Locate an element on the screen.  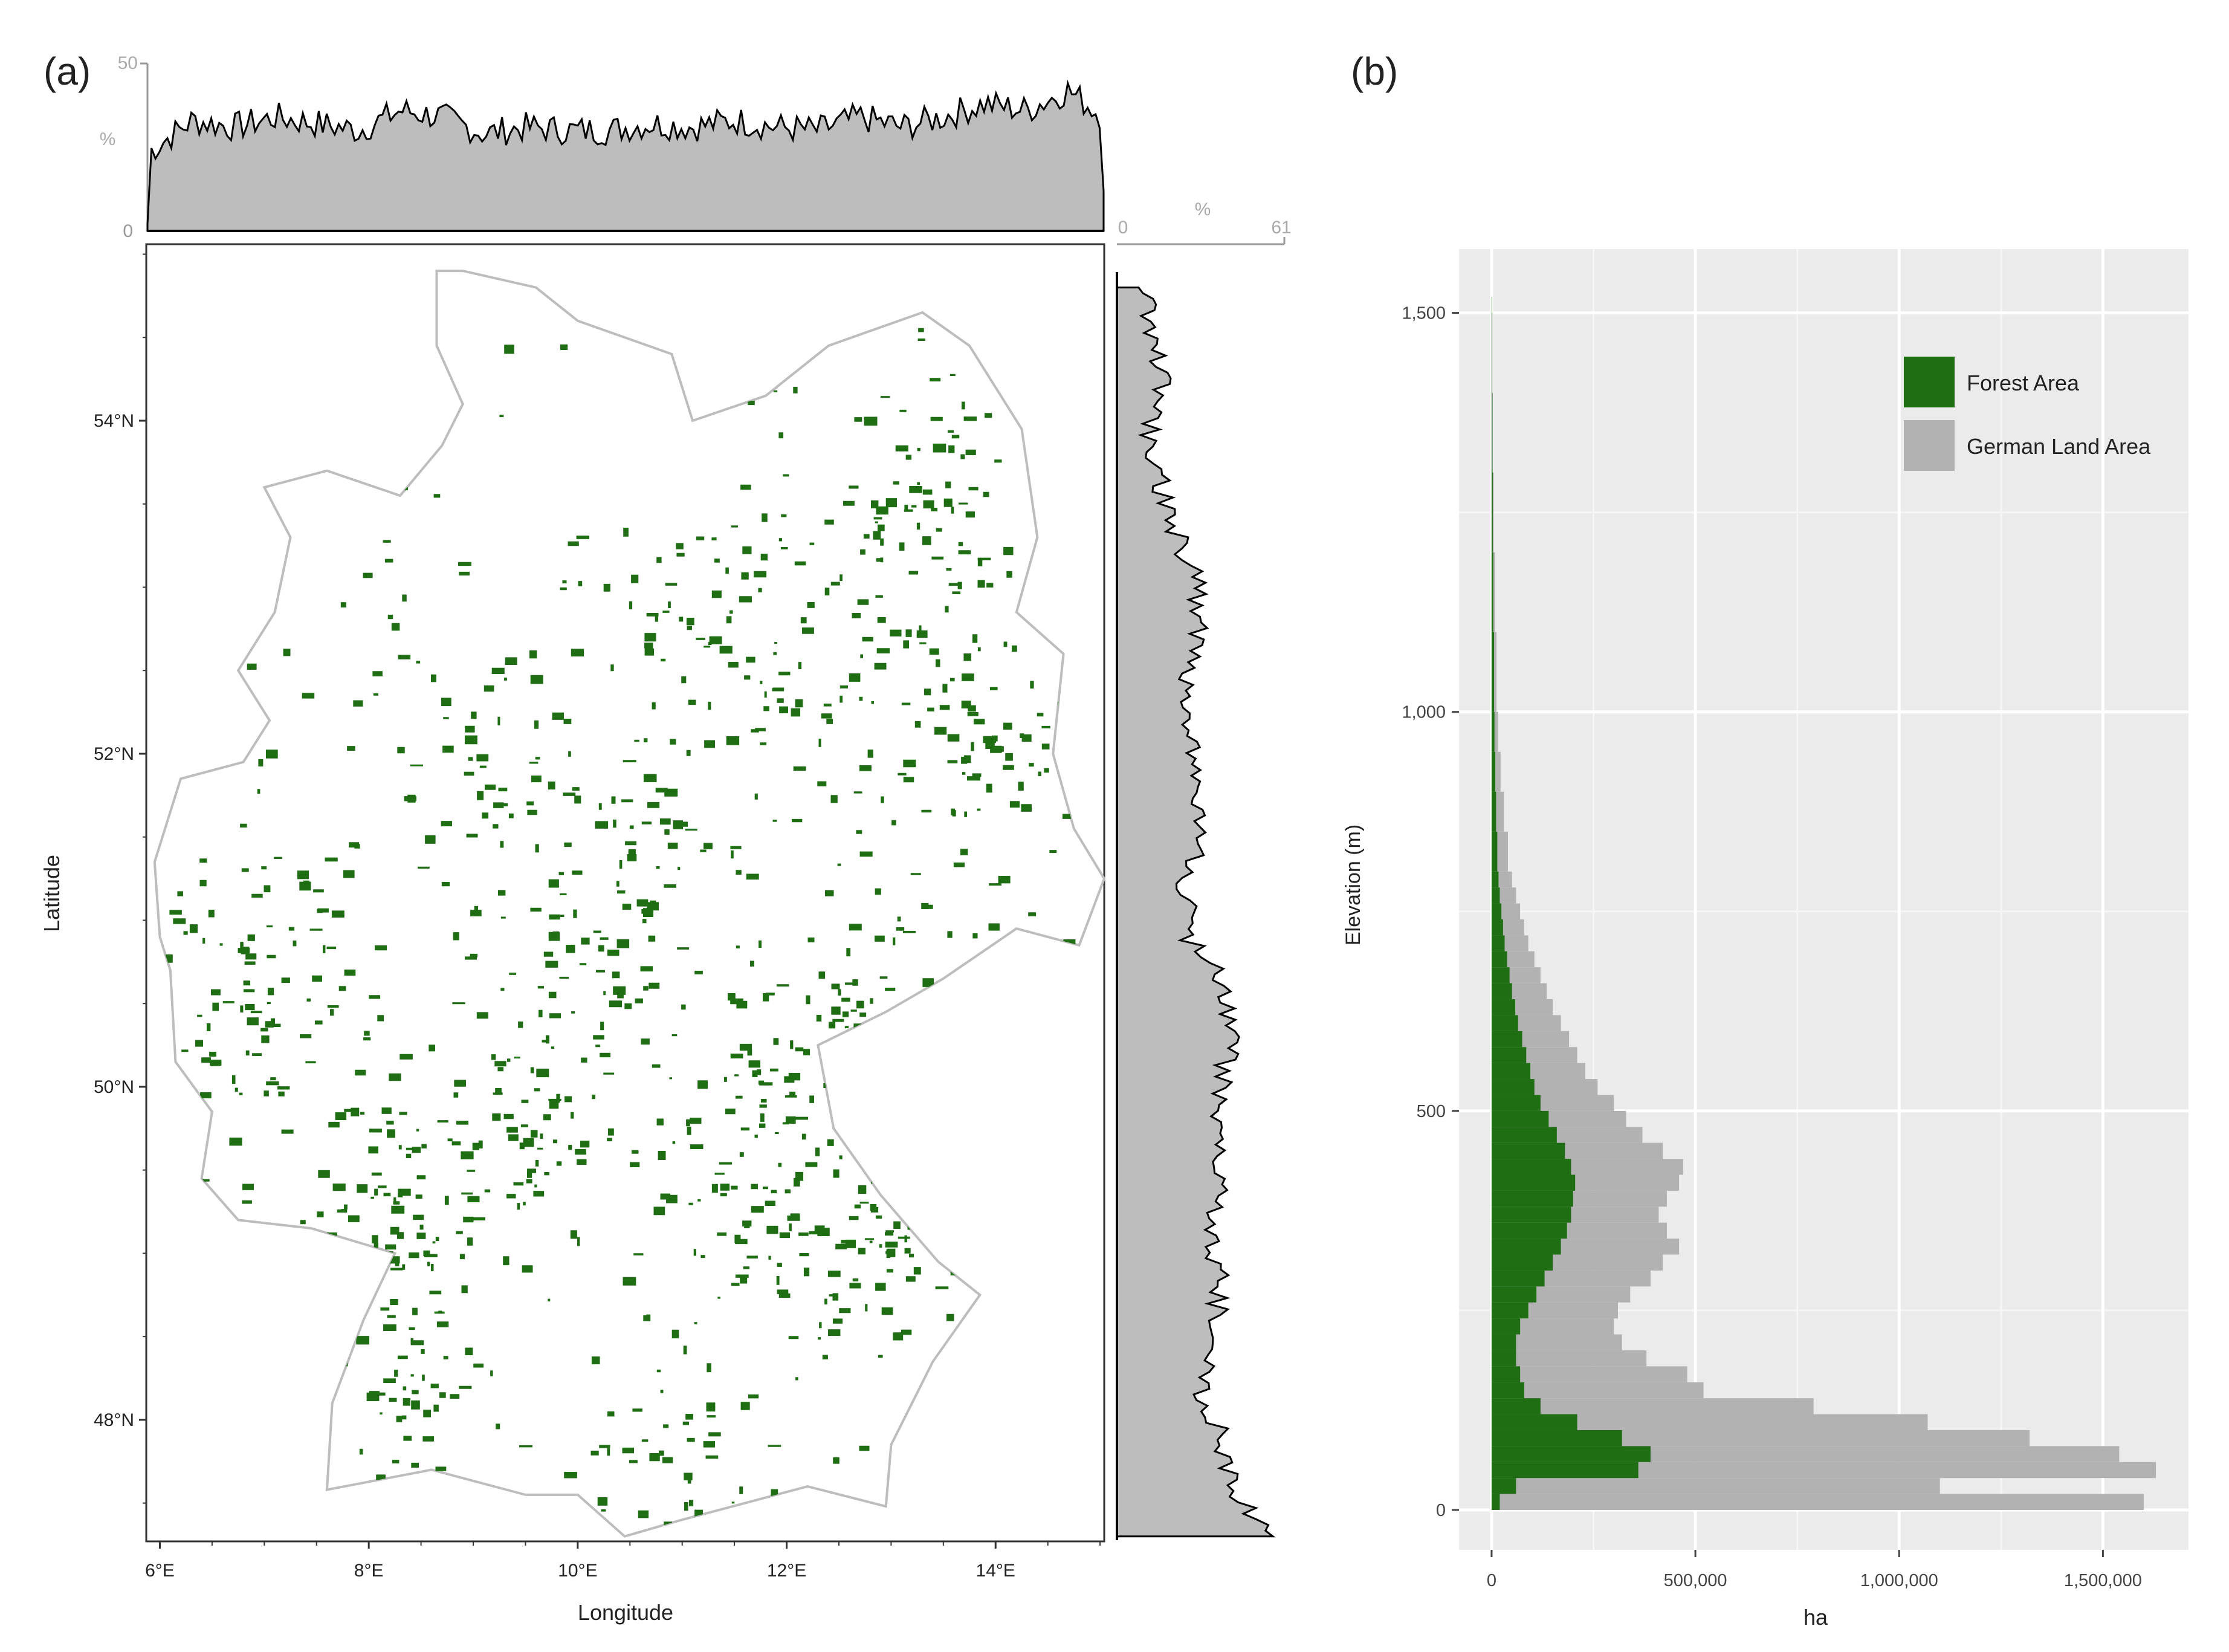
panel-b-label: (b) is located at coordinates (1374, 71).